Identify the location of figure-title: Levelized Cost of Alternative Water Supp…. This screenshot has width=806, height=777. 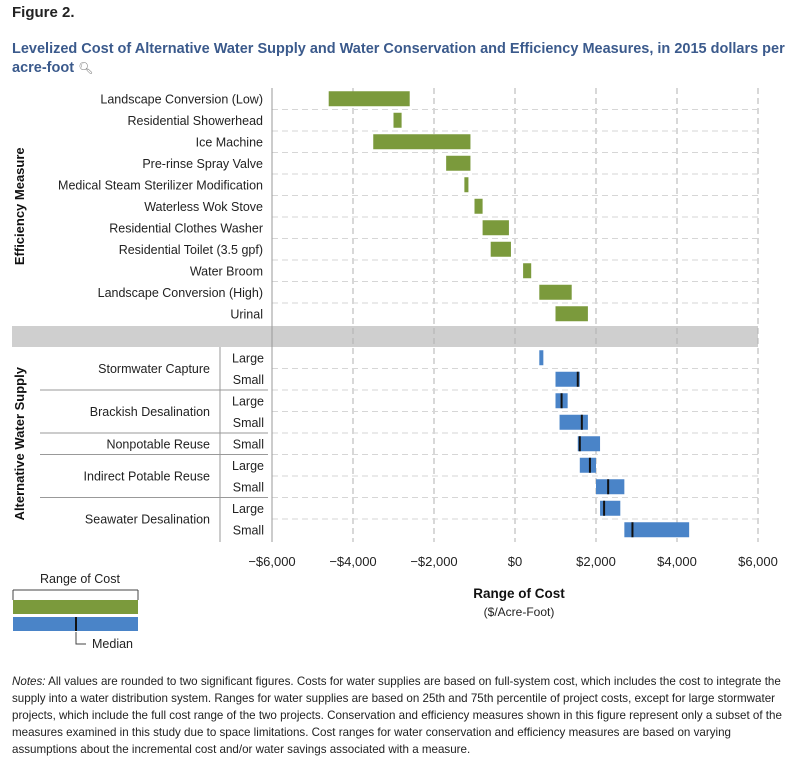
(402, 59).